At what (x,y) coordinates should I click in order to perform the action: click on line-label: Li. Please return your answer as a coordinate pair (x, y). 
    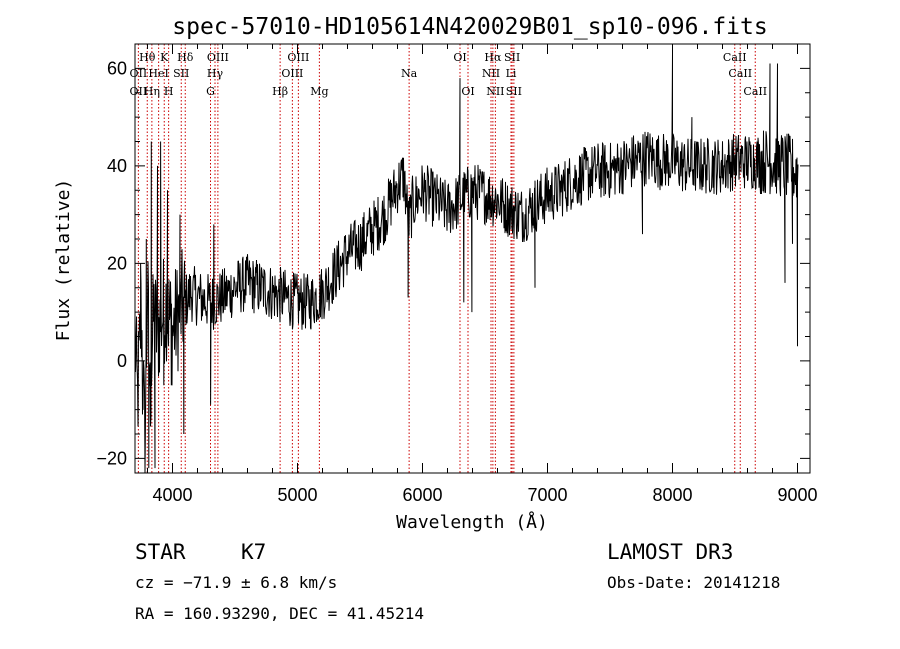
    Looking at the image, I should click on (511, 73).